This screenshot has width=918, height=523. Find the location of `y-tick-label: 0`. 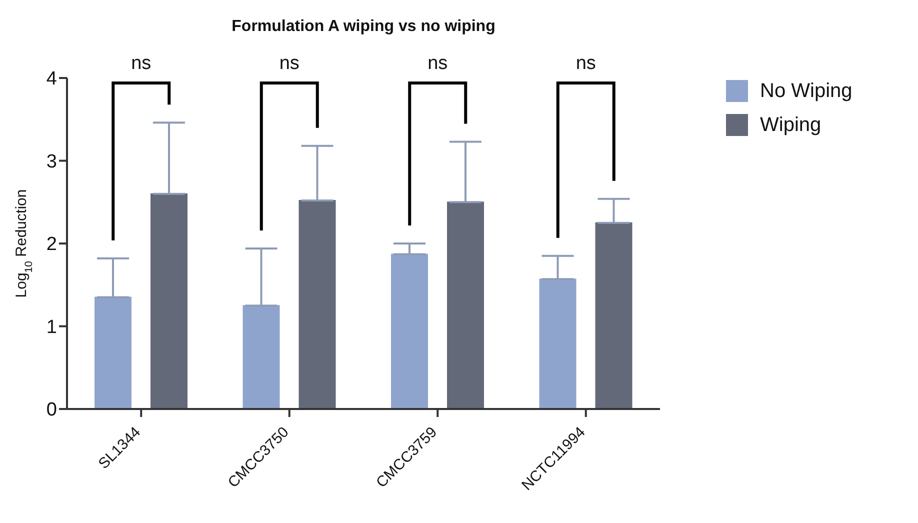

y-tick-label: 0 is located at coordinates (51, 410).